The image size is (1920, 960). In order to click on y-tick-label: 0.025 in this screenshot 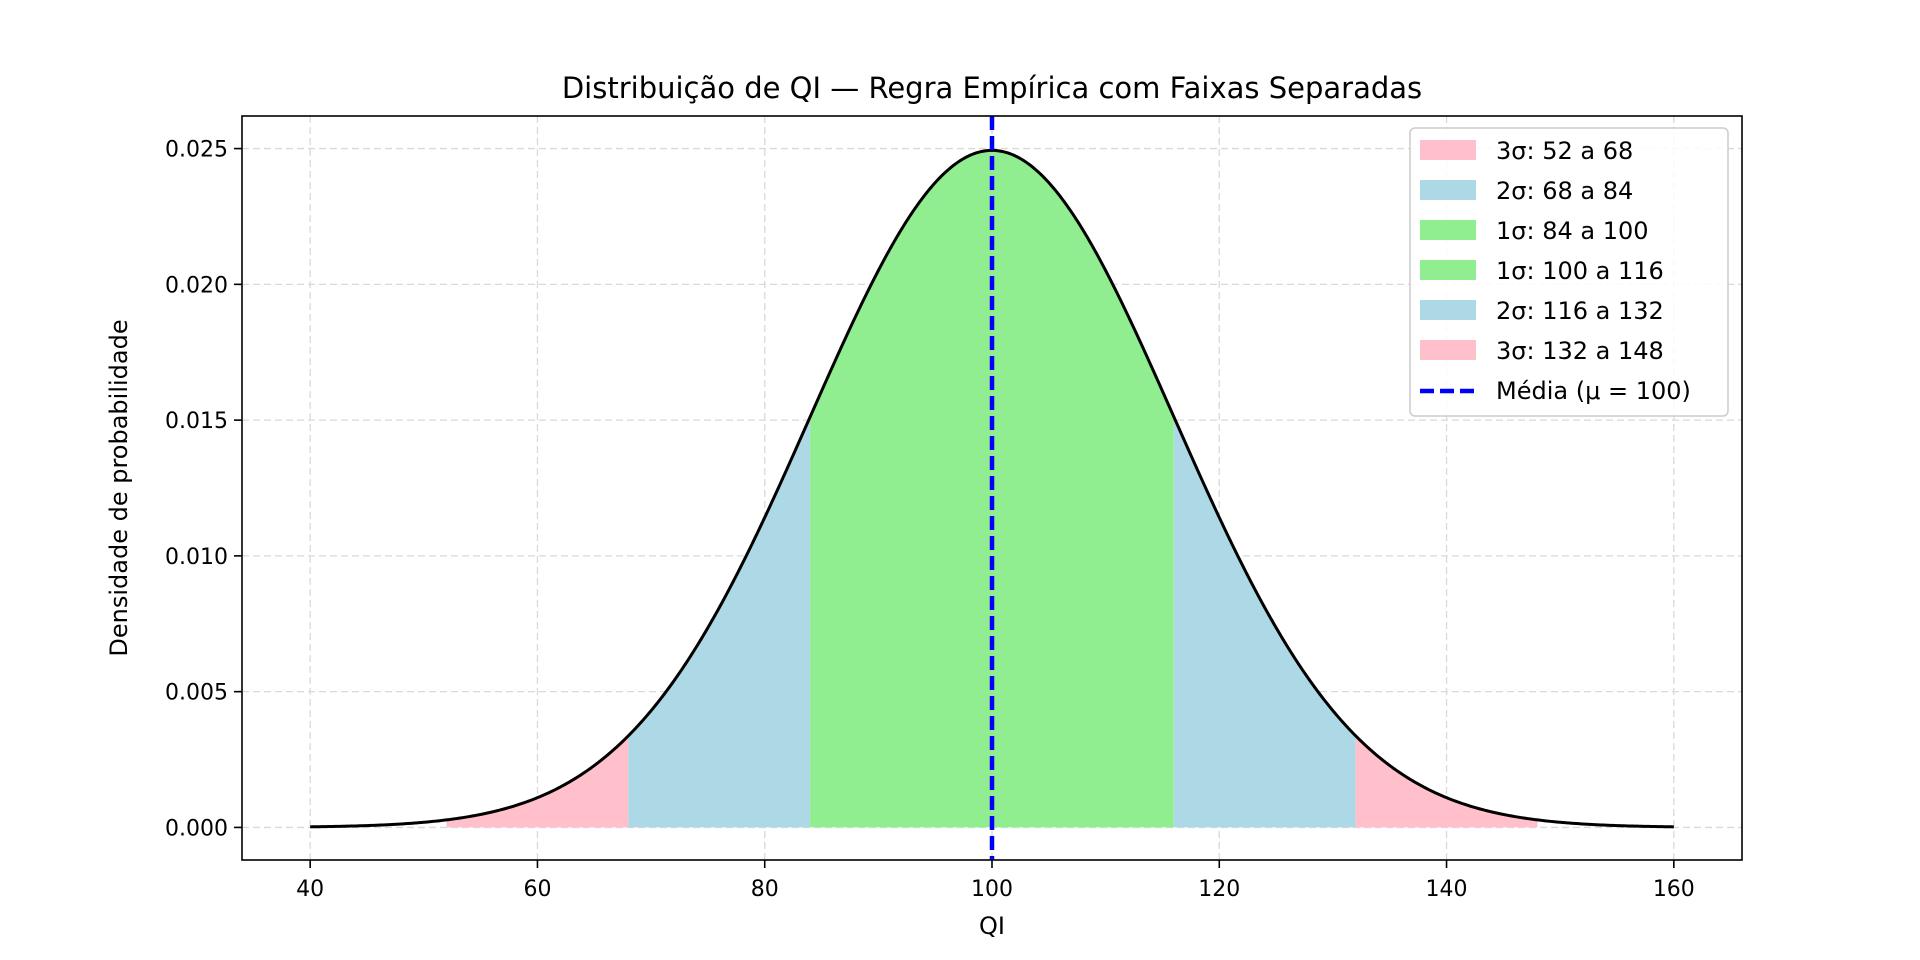, I will do `click(196, 150)`.